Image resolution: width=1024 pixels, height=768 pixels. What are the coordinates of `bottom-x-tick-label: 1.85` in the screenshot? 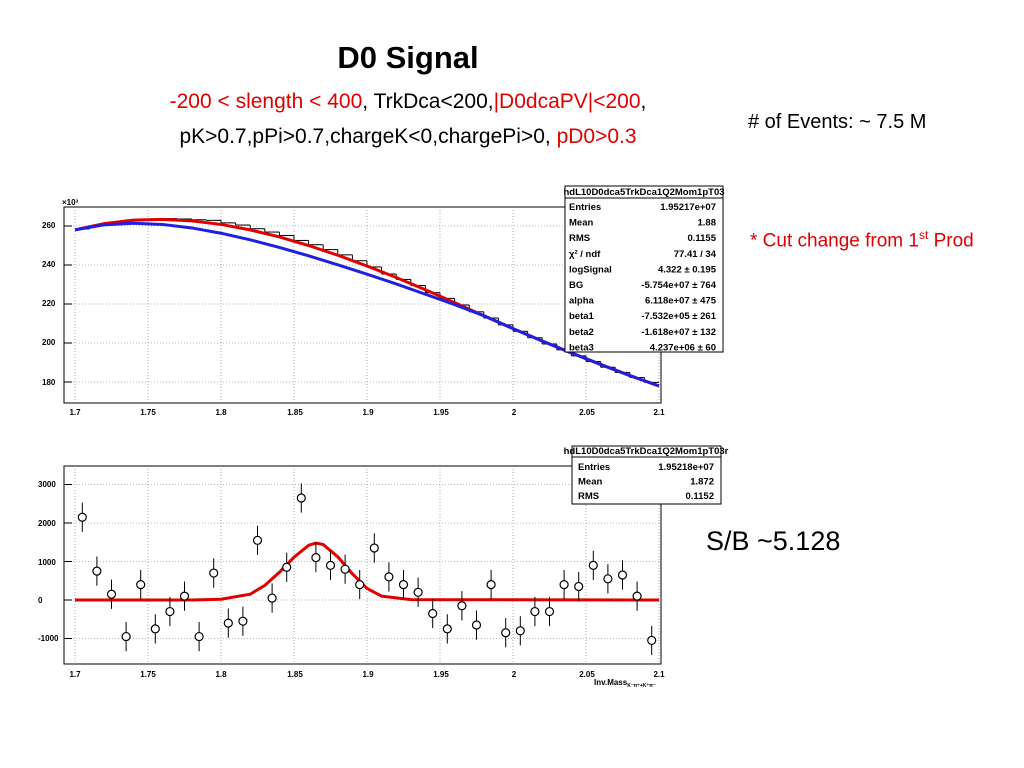 It's located at (295, 674).